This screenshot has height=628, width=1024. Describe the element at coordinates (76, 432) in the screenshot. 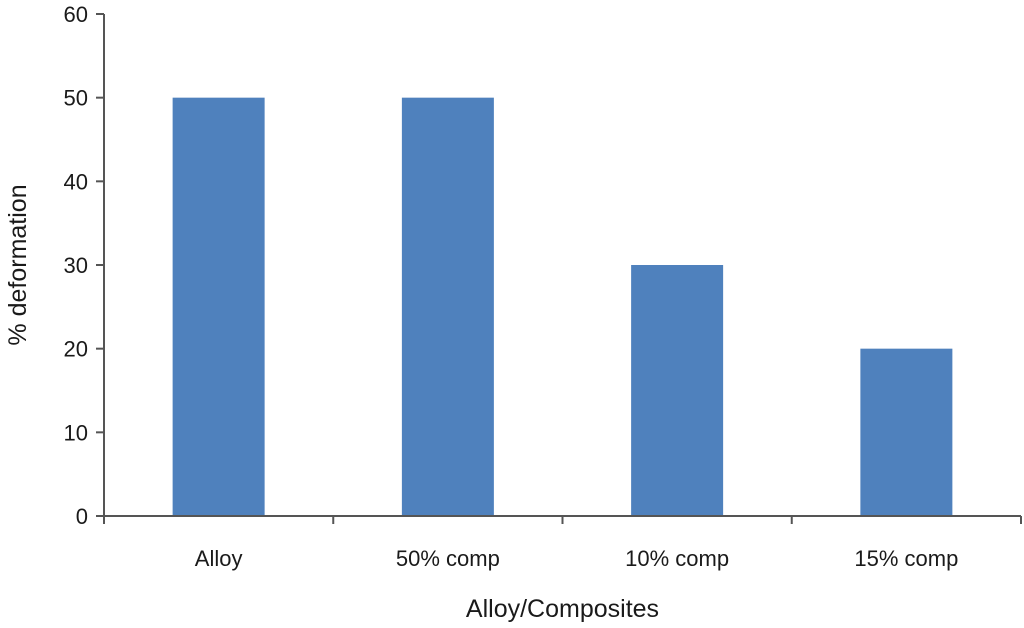

I see `y-tick-label: 10` at that location.